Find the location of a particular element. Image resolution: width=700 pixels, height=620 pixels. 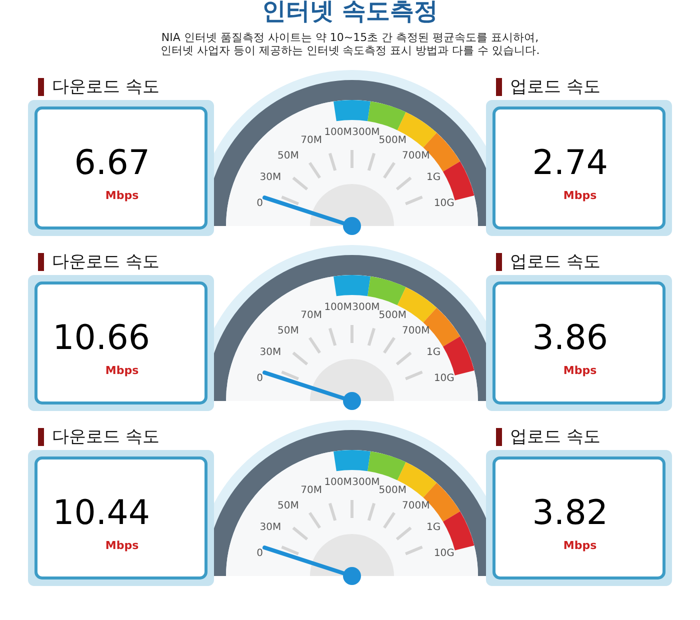

data-label: 3.82 is located at coordinates (570, 513).